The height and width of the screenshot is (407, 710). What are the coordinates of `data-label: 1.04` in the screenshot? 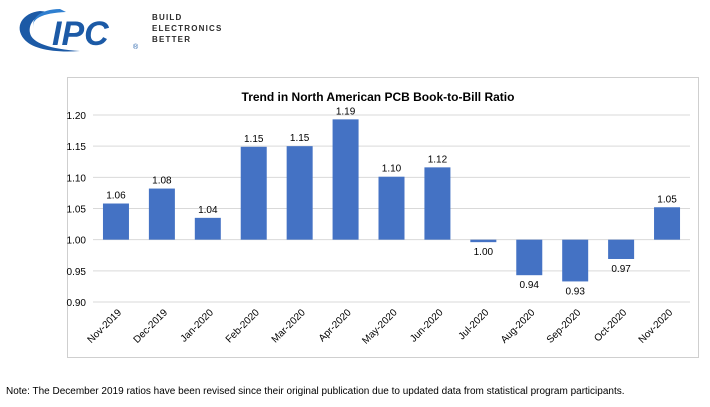 It's located at (208, 210).